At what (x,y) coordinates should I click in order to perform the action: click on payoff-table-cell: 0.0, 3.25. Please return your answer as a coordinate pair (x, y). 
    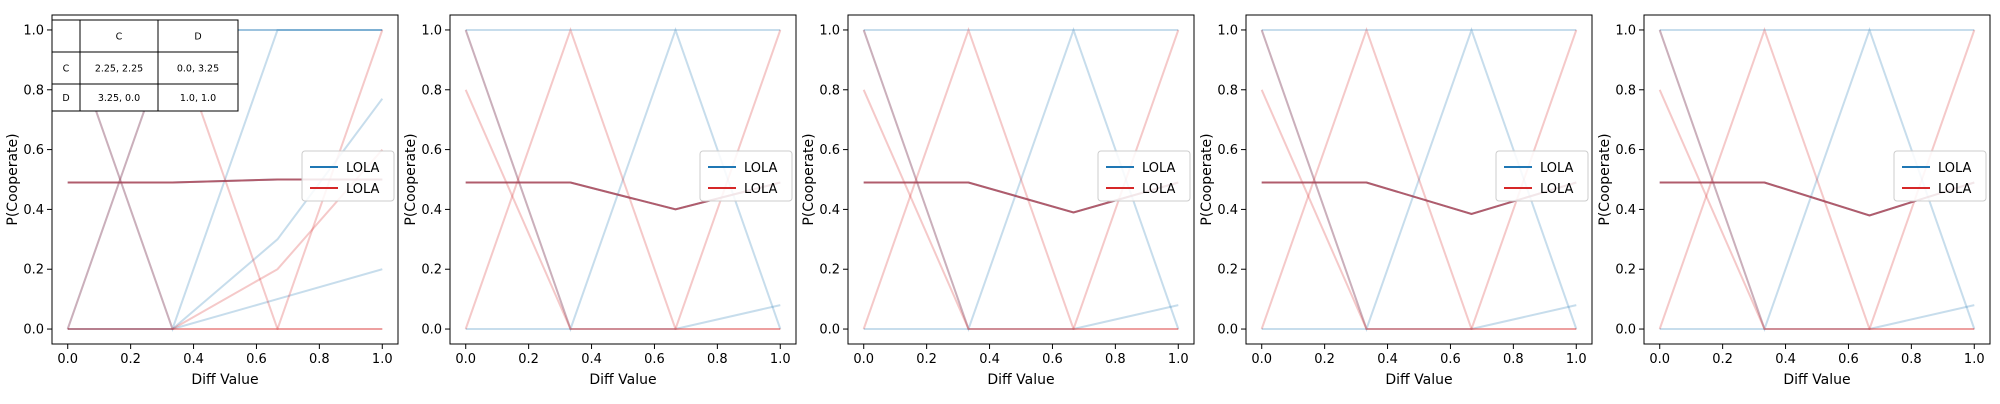
    Looking at the image, I should click on (198, 69).